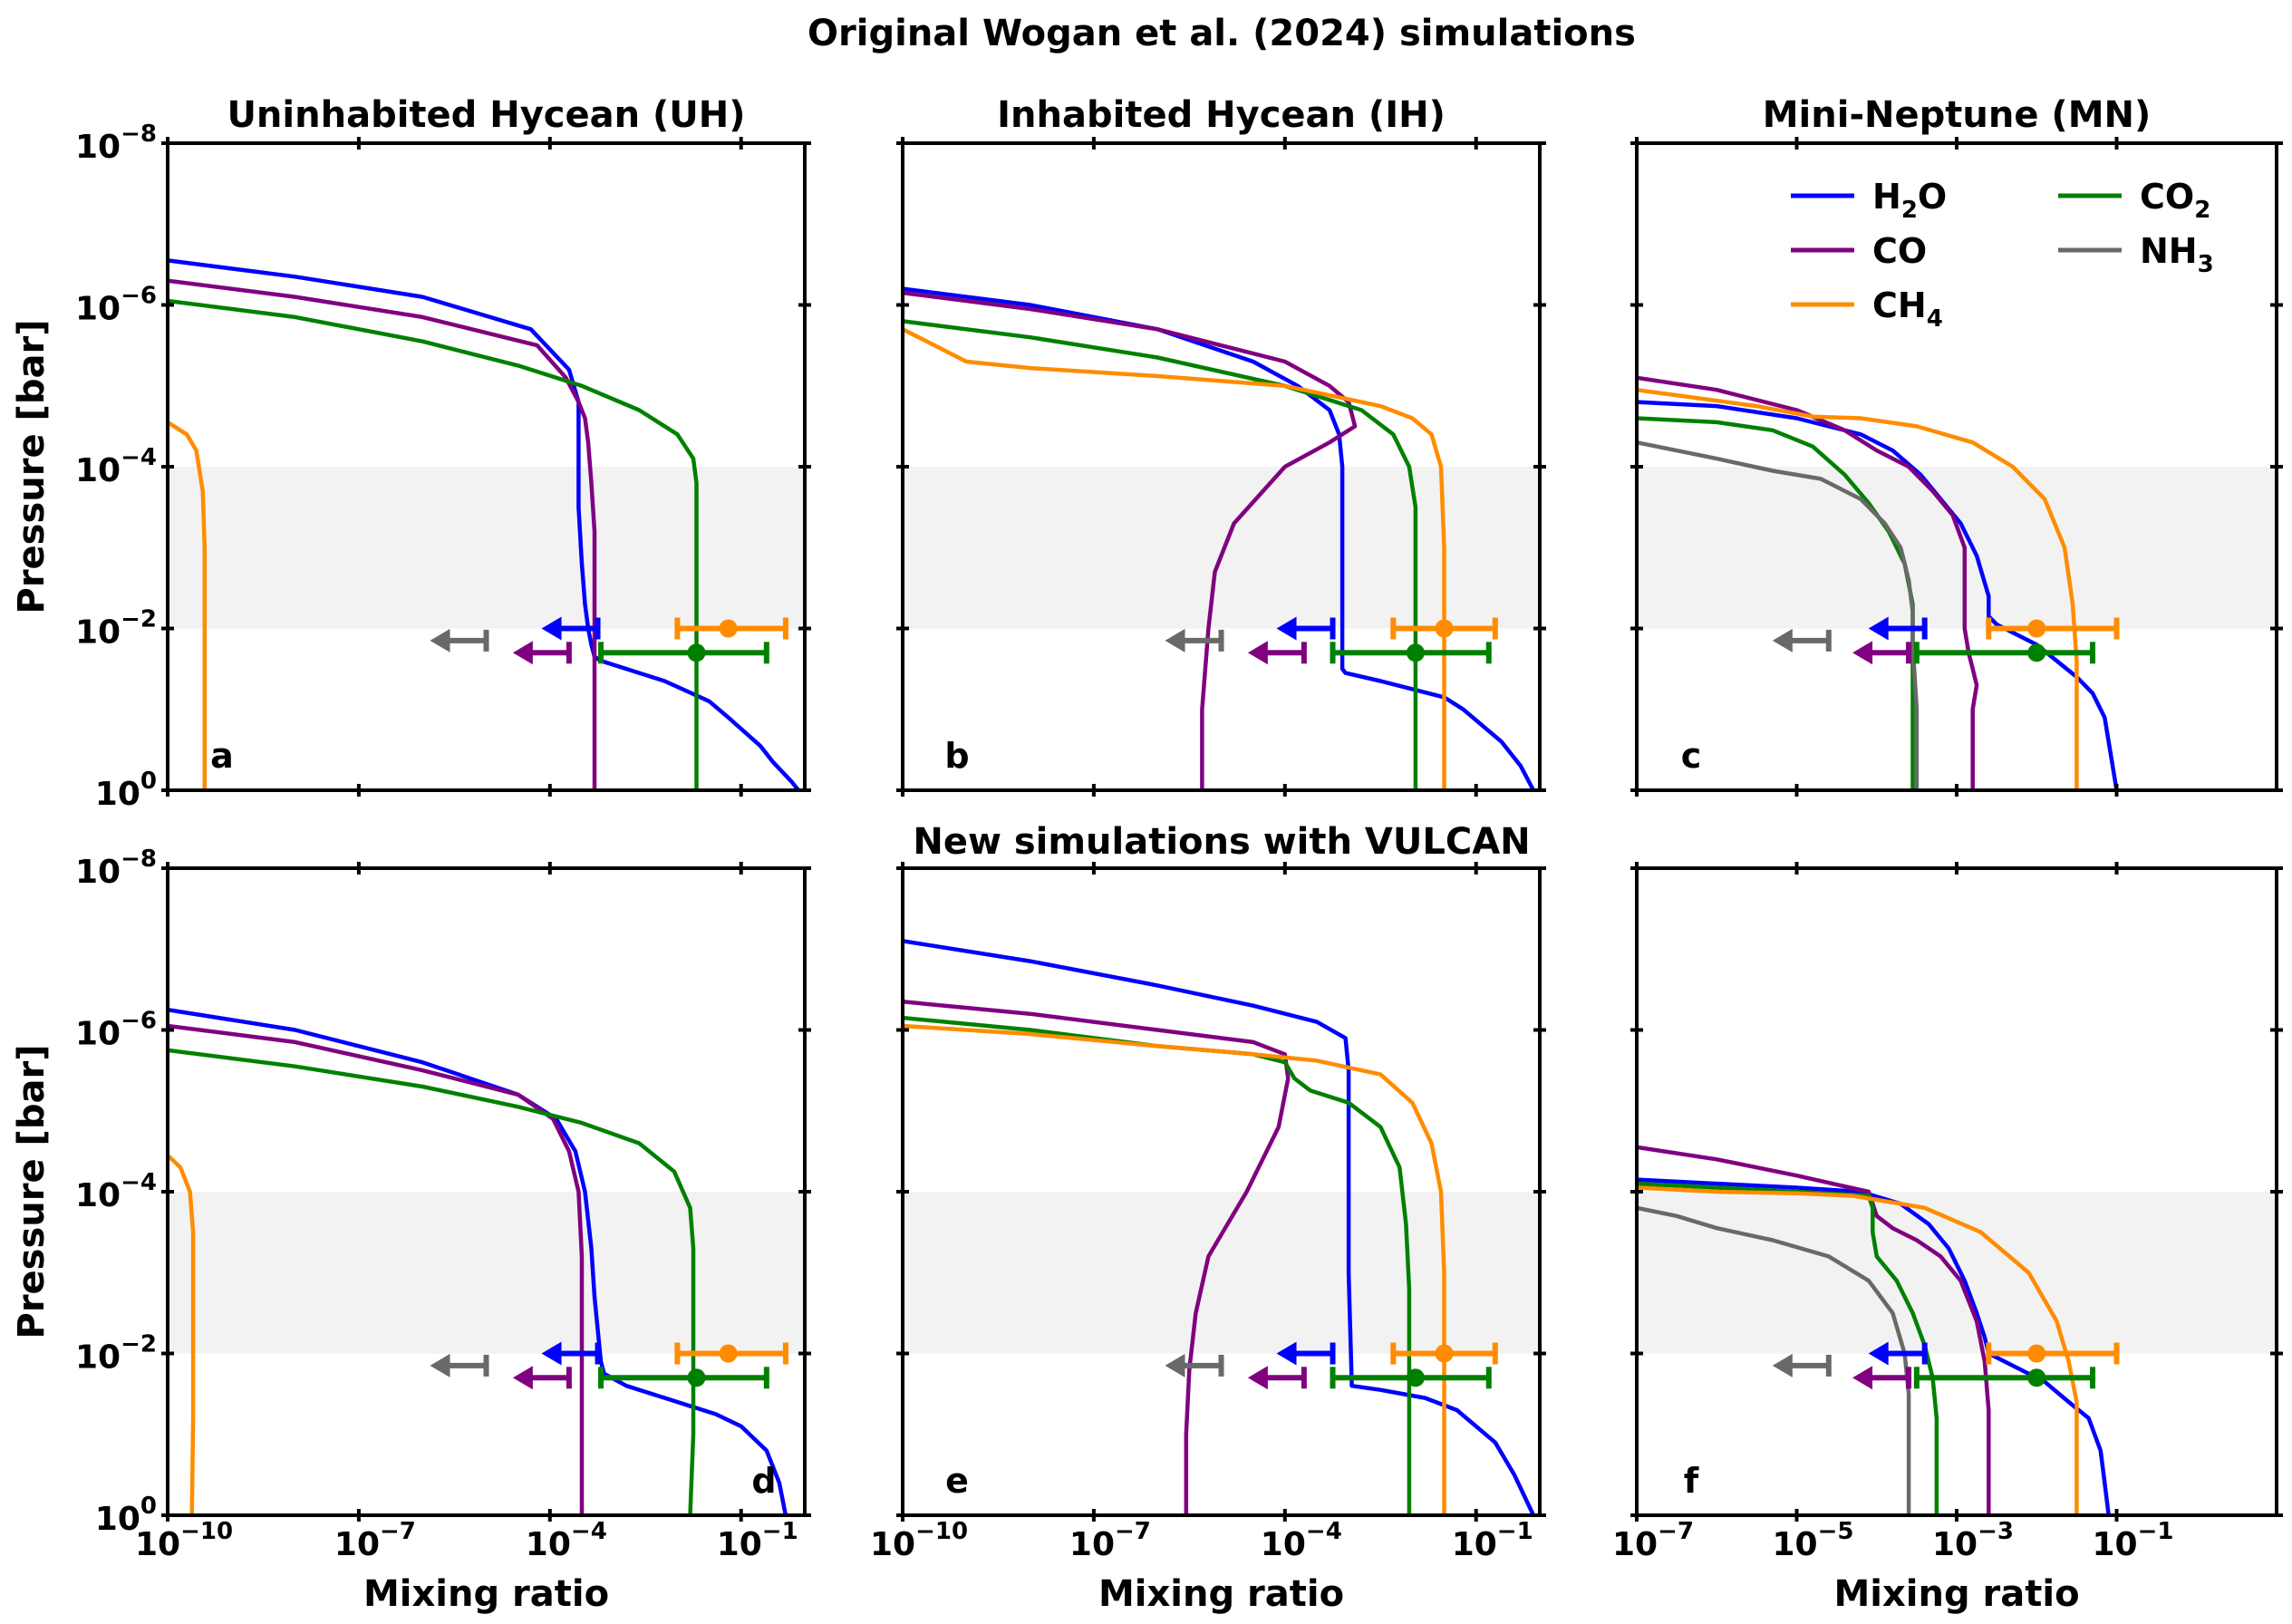 This screenshot has width=2292, height=1624. Describe the element at coordinates (2167, 197) in the screenshot. I see `legend-label-base: CO` at that location.